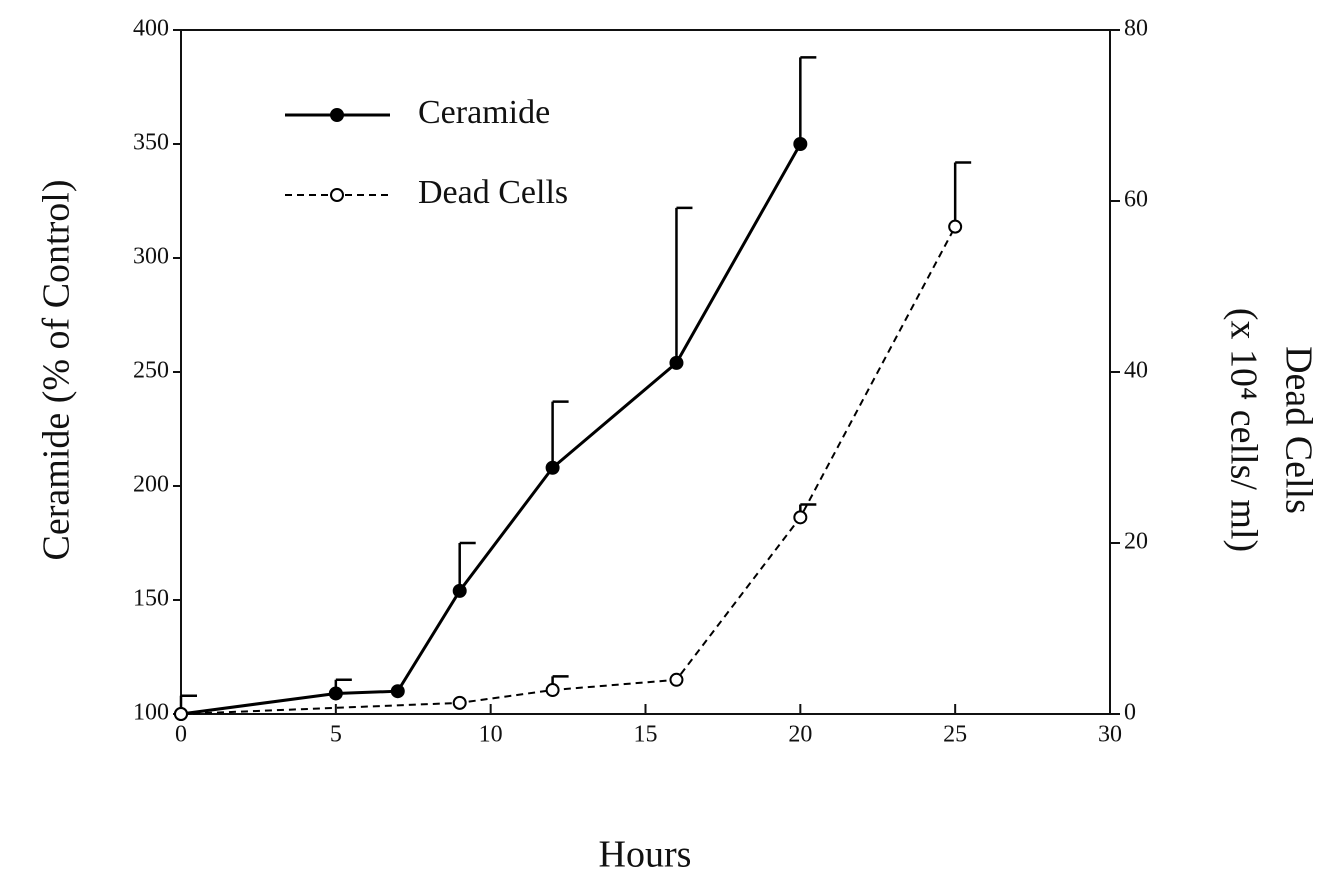 The width and height of the screenshot is (1334, 884). I want to click on y-tick-label: 350, so click(151, 143).